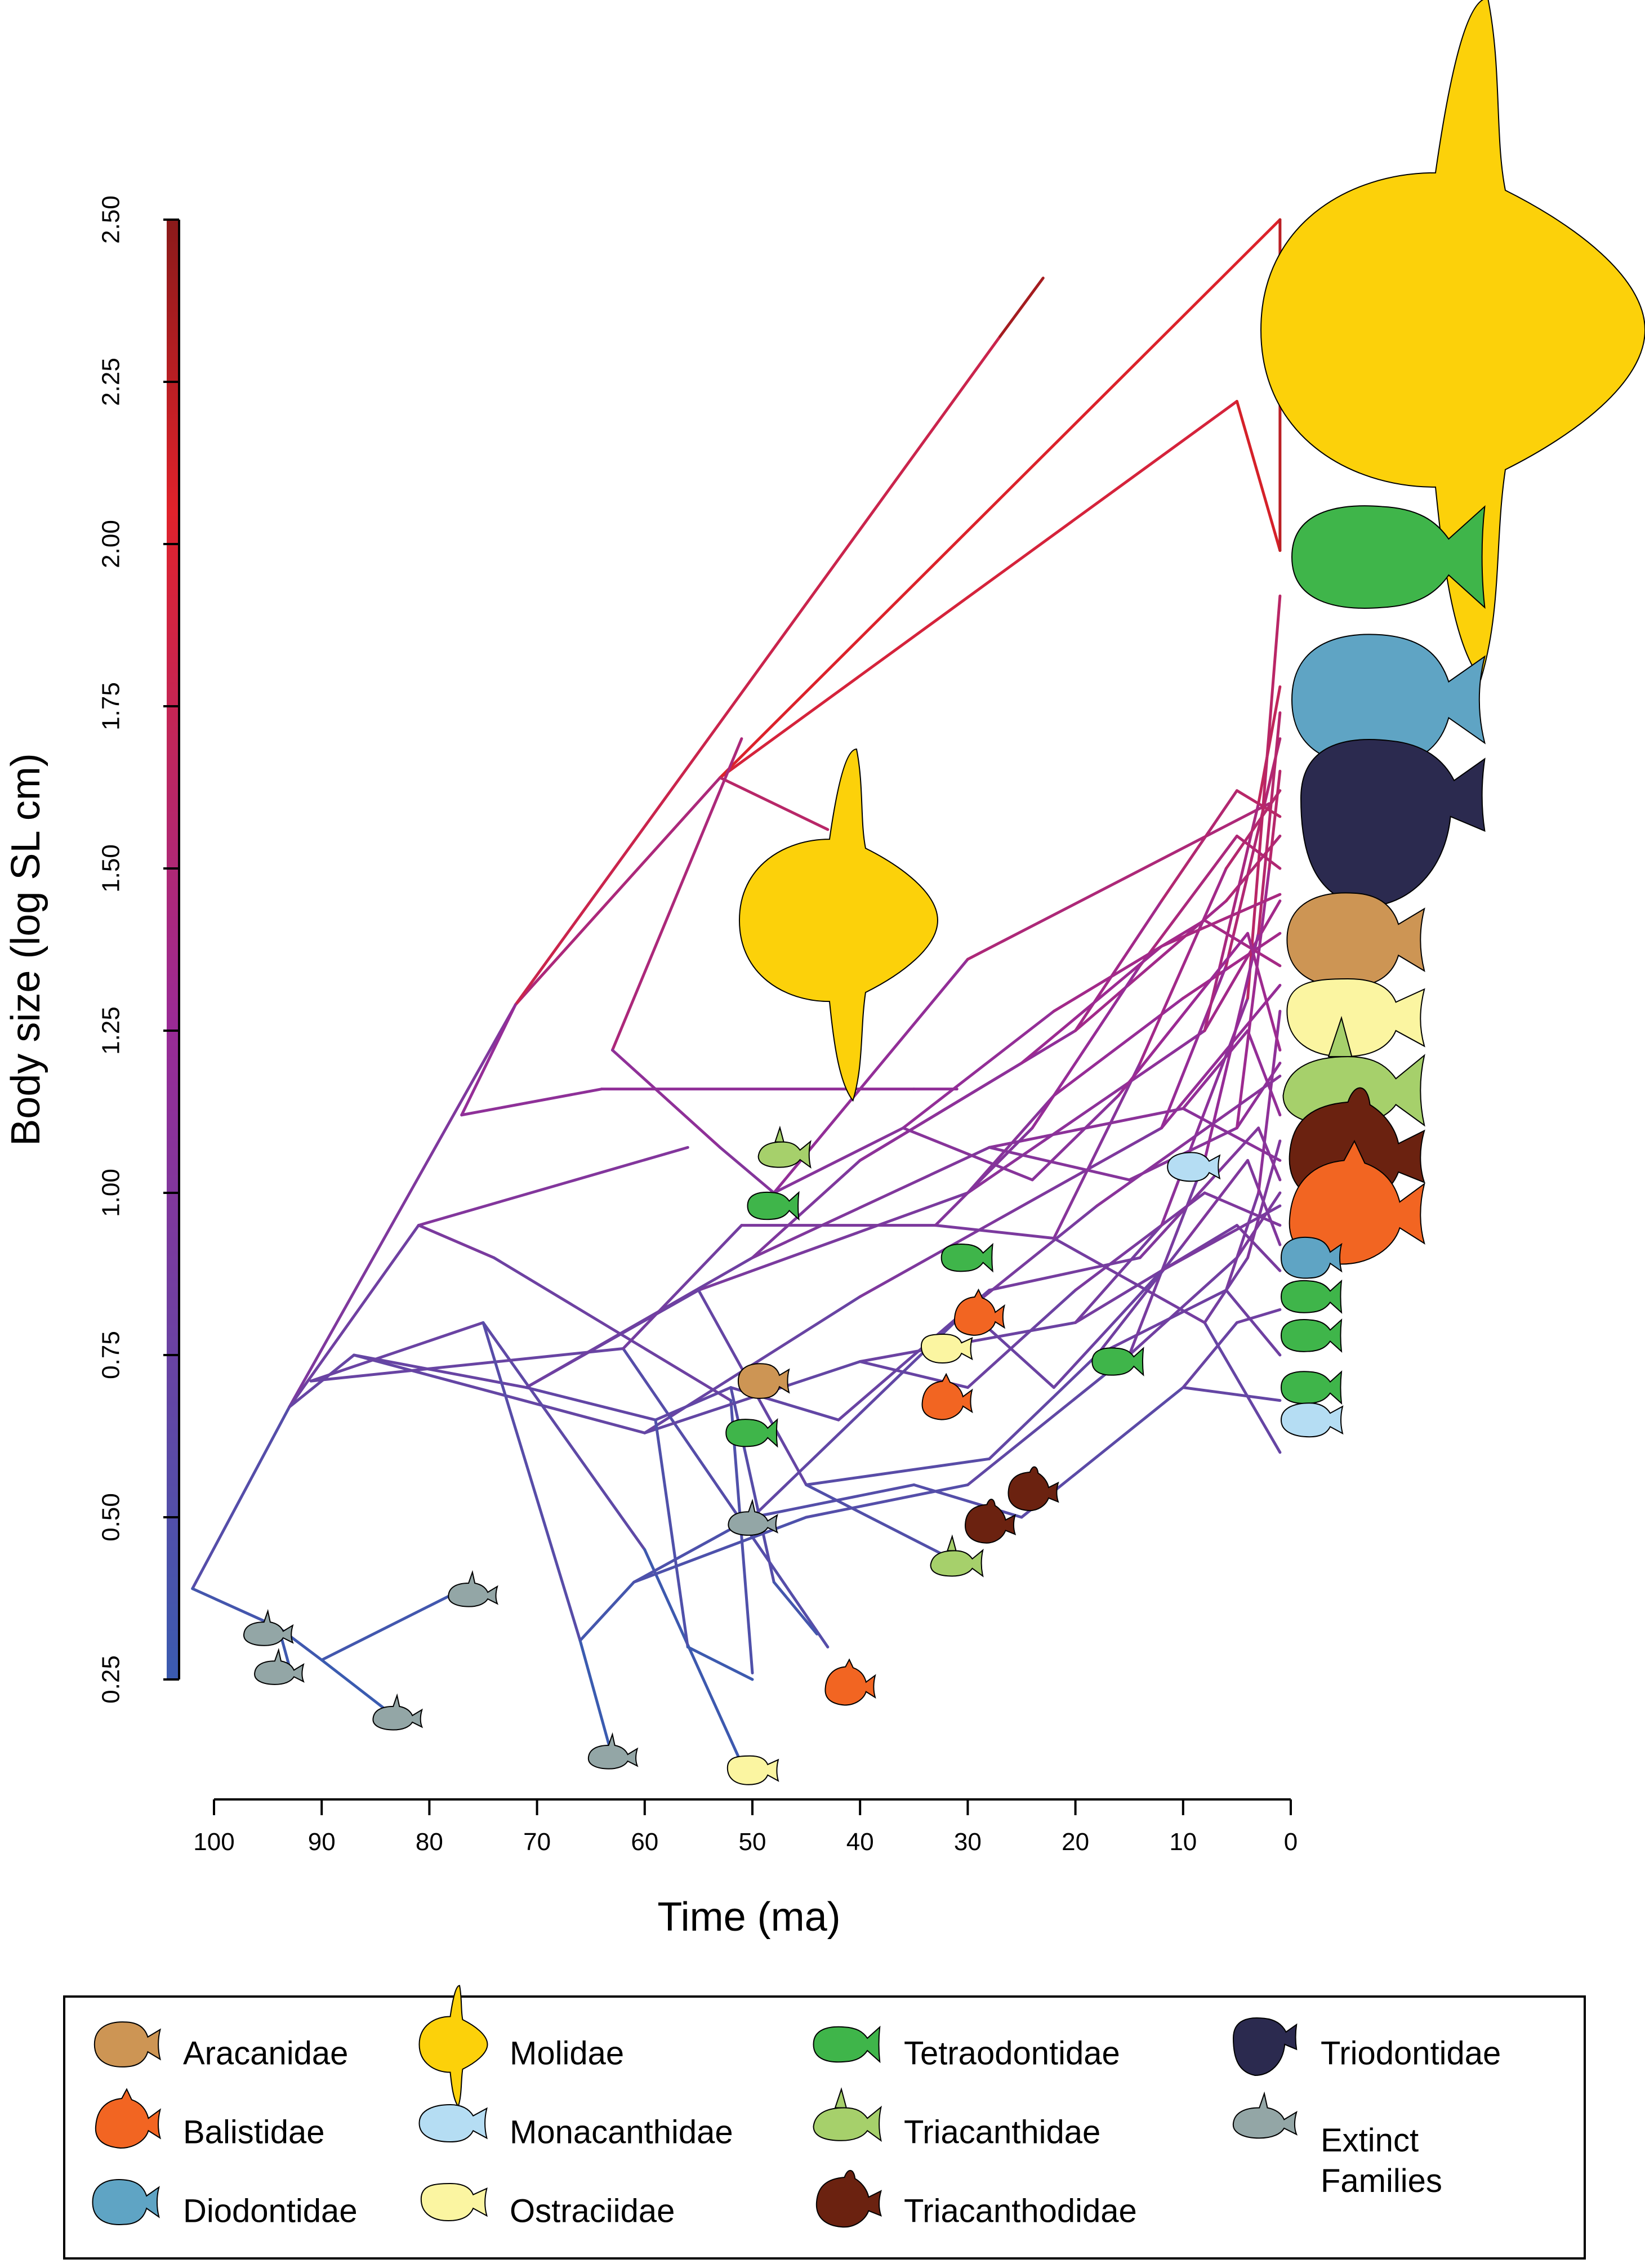 Image resolution: width=1645 pixels, height=2268 pixels. Describe the element at coordinates (214, 1842) in the screenshot. I see `x-tick-label: 100` at that location.